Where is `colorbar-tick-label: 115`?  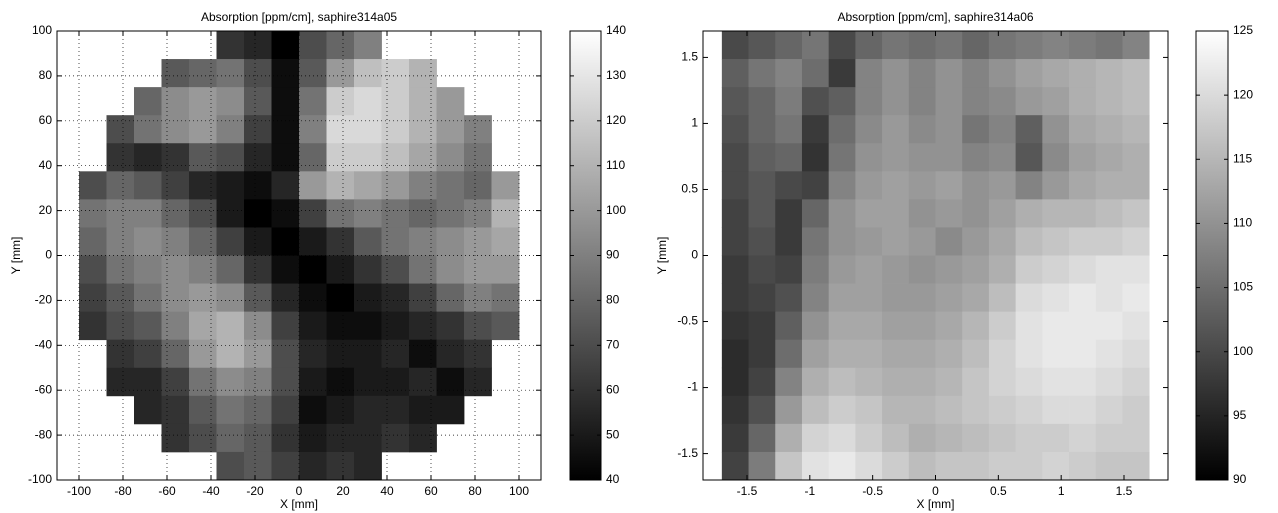
colorbar-tick-label: 115 is located at coordinates (1242, 158).